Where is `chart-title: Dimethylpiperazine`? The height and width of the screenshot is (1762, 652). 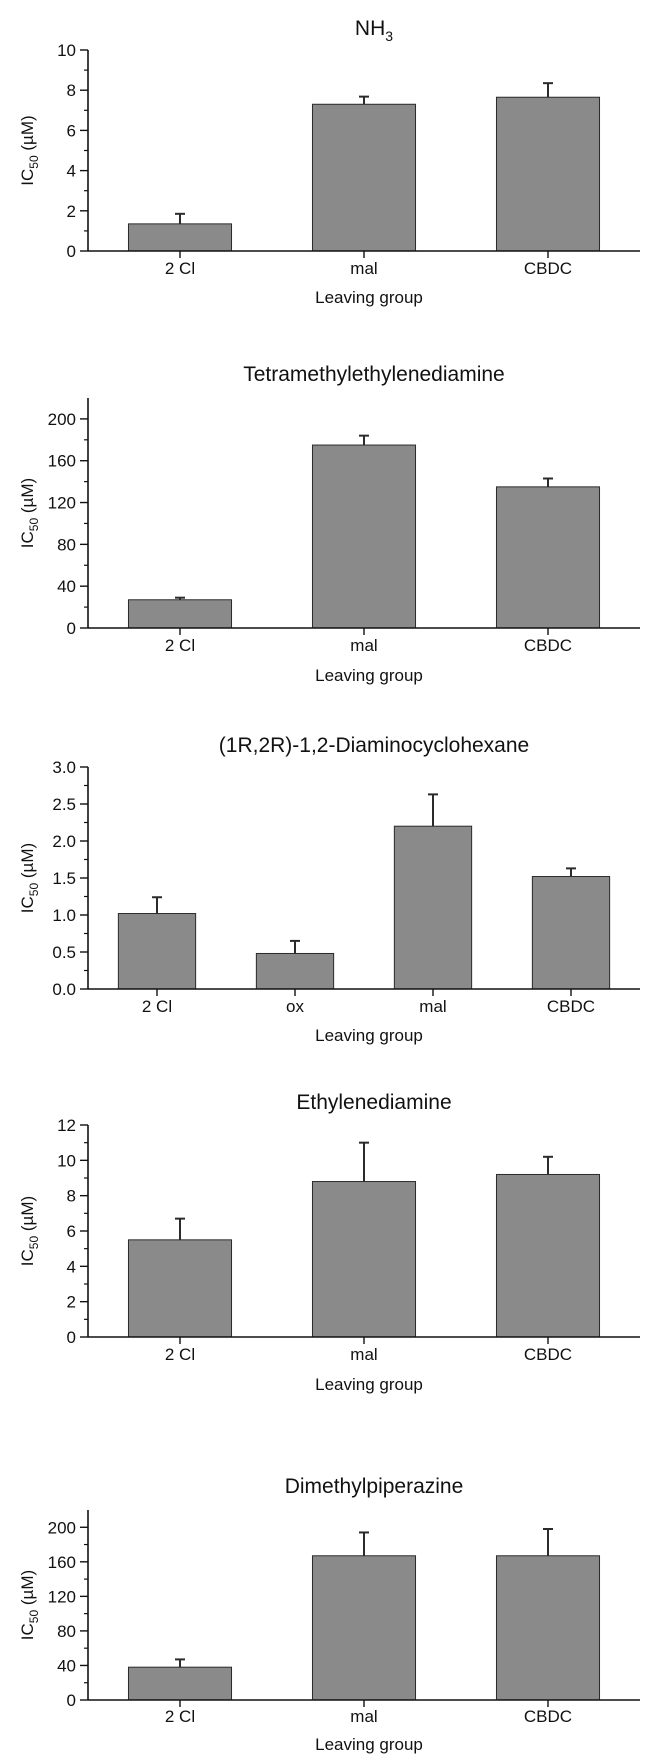 chart-title: Dimethylpiperazine is located at coordinates (374, 1486).